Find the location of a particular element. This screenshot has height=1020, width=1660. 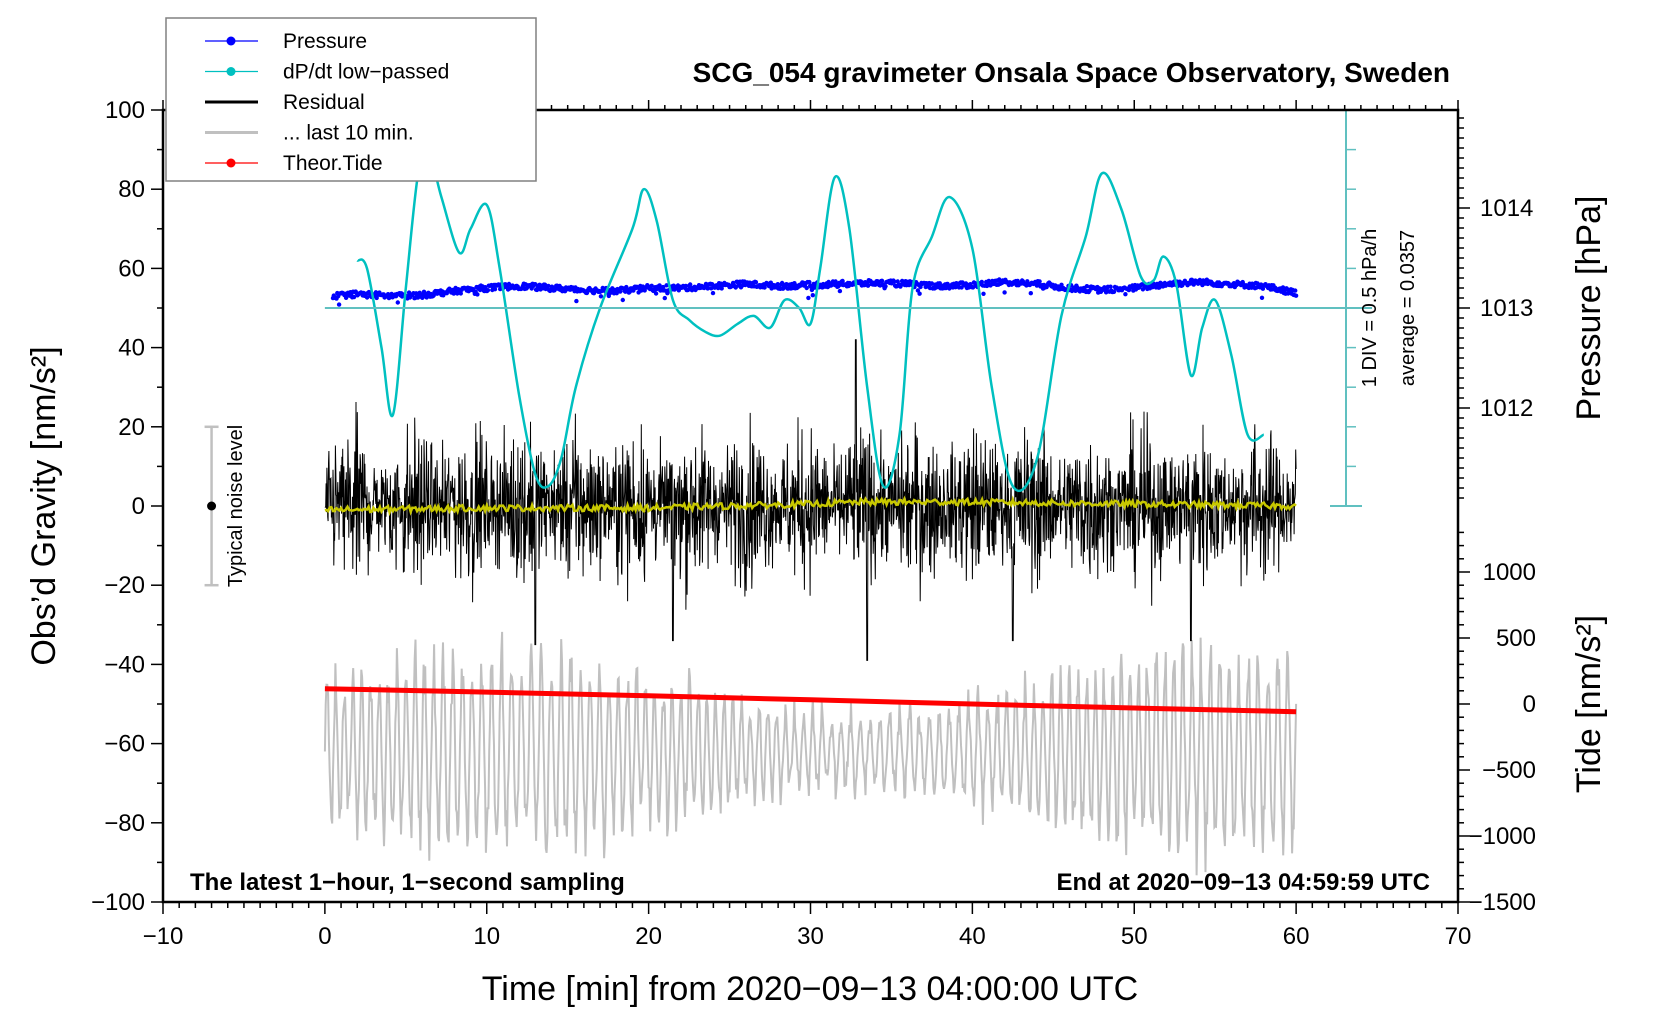

y-tick-label: 20 is located at coordinates (131, 427).